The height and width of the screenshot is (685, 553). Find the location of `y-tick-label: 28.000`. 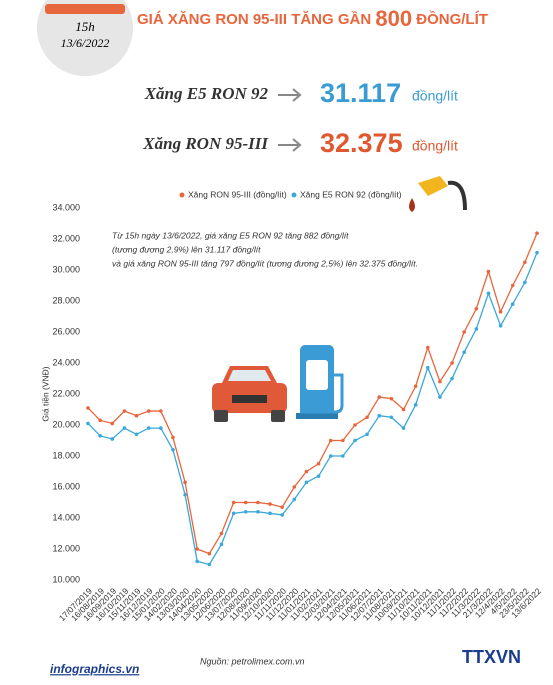

y-tick-label: 28.000 is located at coordinates (66, 300).